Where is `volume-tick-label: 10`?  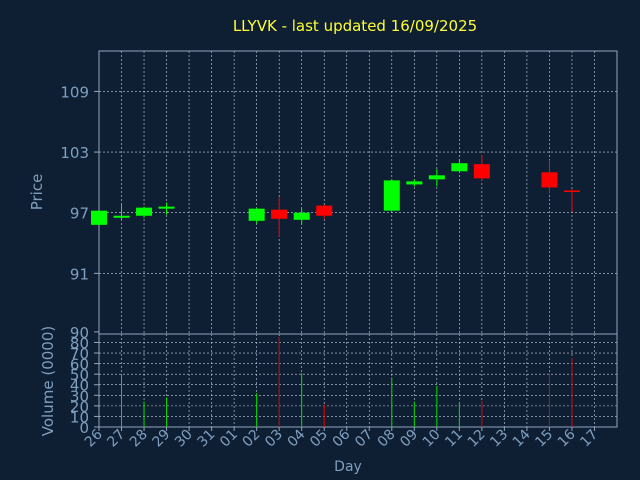 volume-tick-label: 10 is located at coordinates (79, 417).